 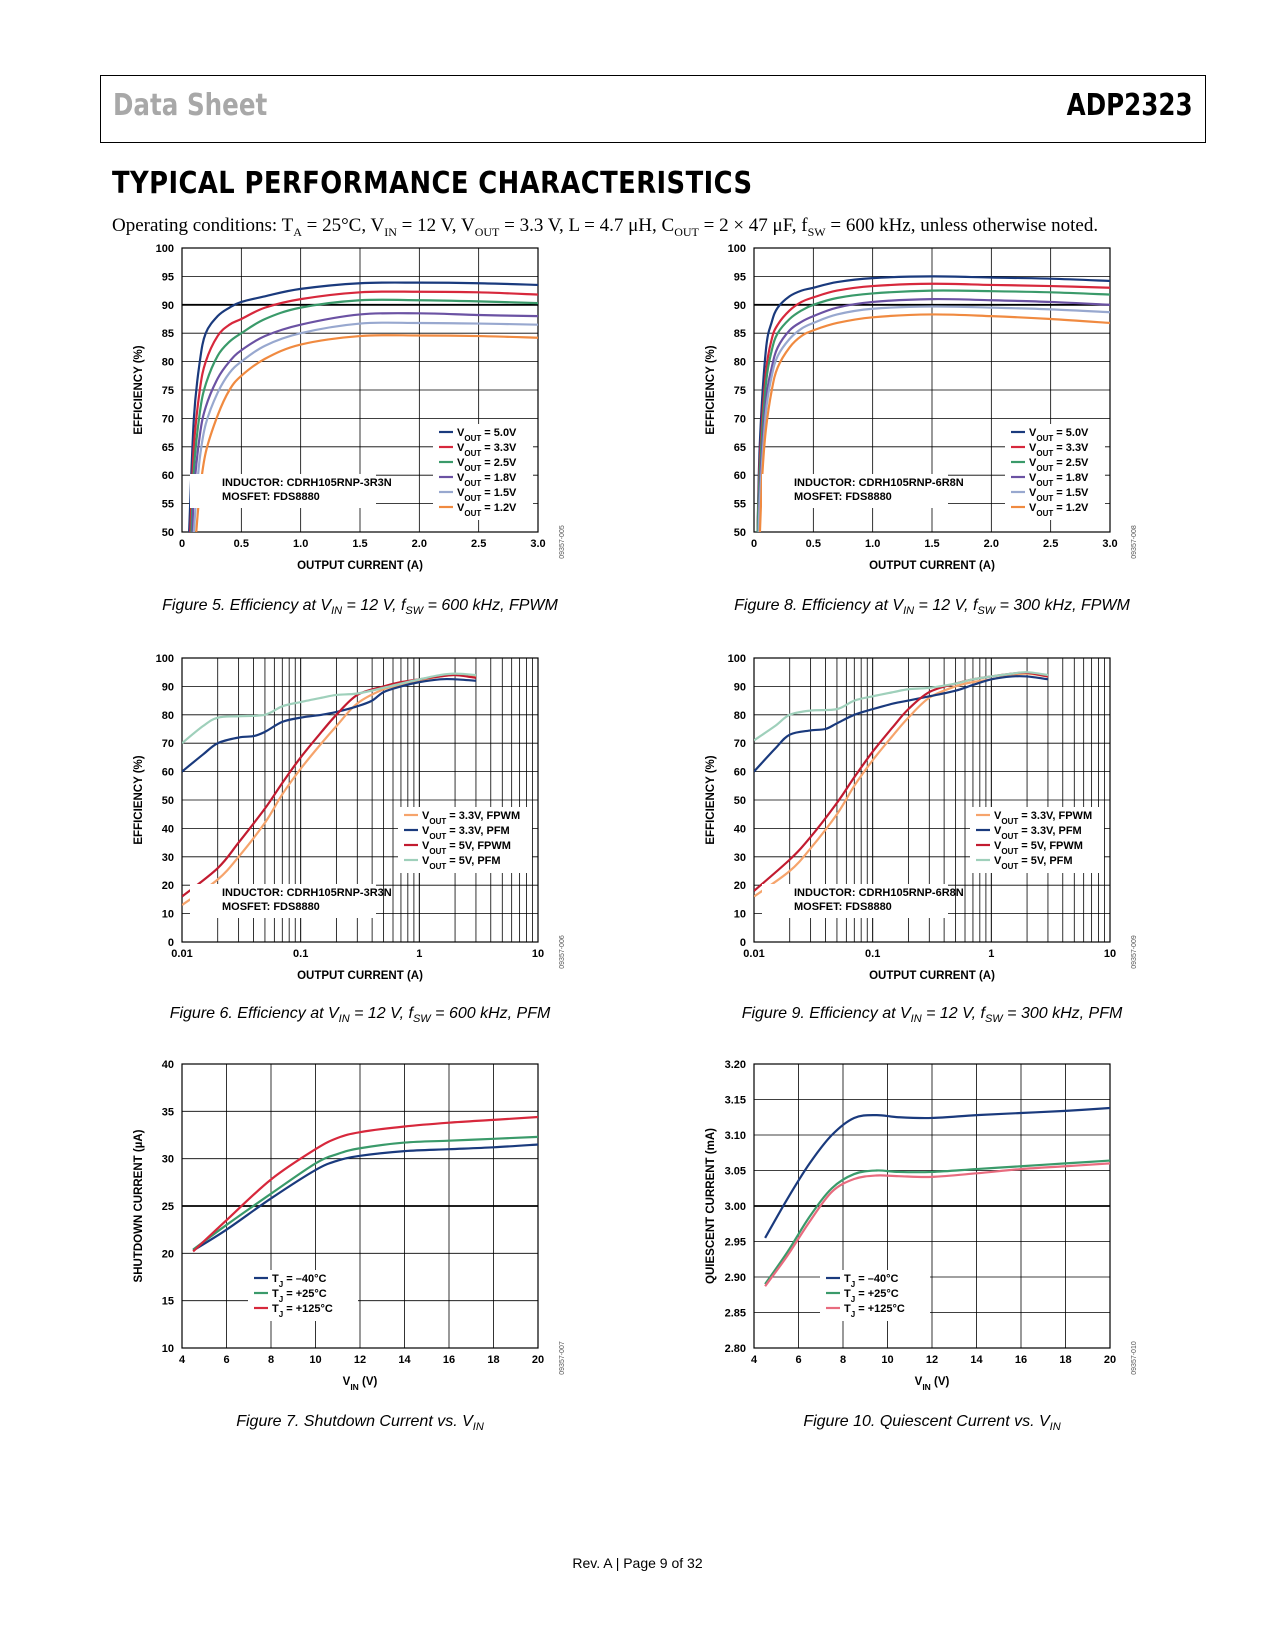 I want to click on y-tick-label: 3.05, so click(x=735, y=1172).